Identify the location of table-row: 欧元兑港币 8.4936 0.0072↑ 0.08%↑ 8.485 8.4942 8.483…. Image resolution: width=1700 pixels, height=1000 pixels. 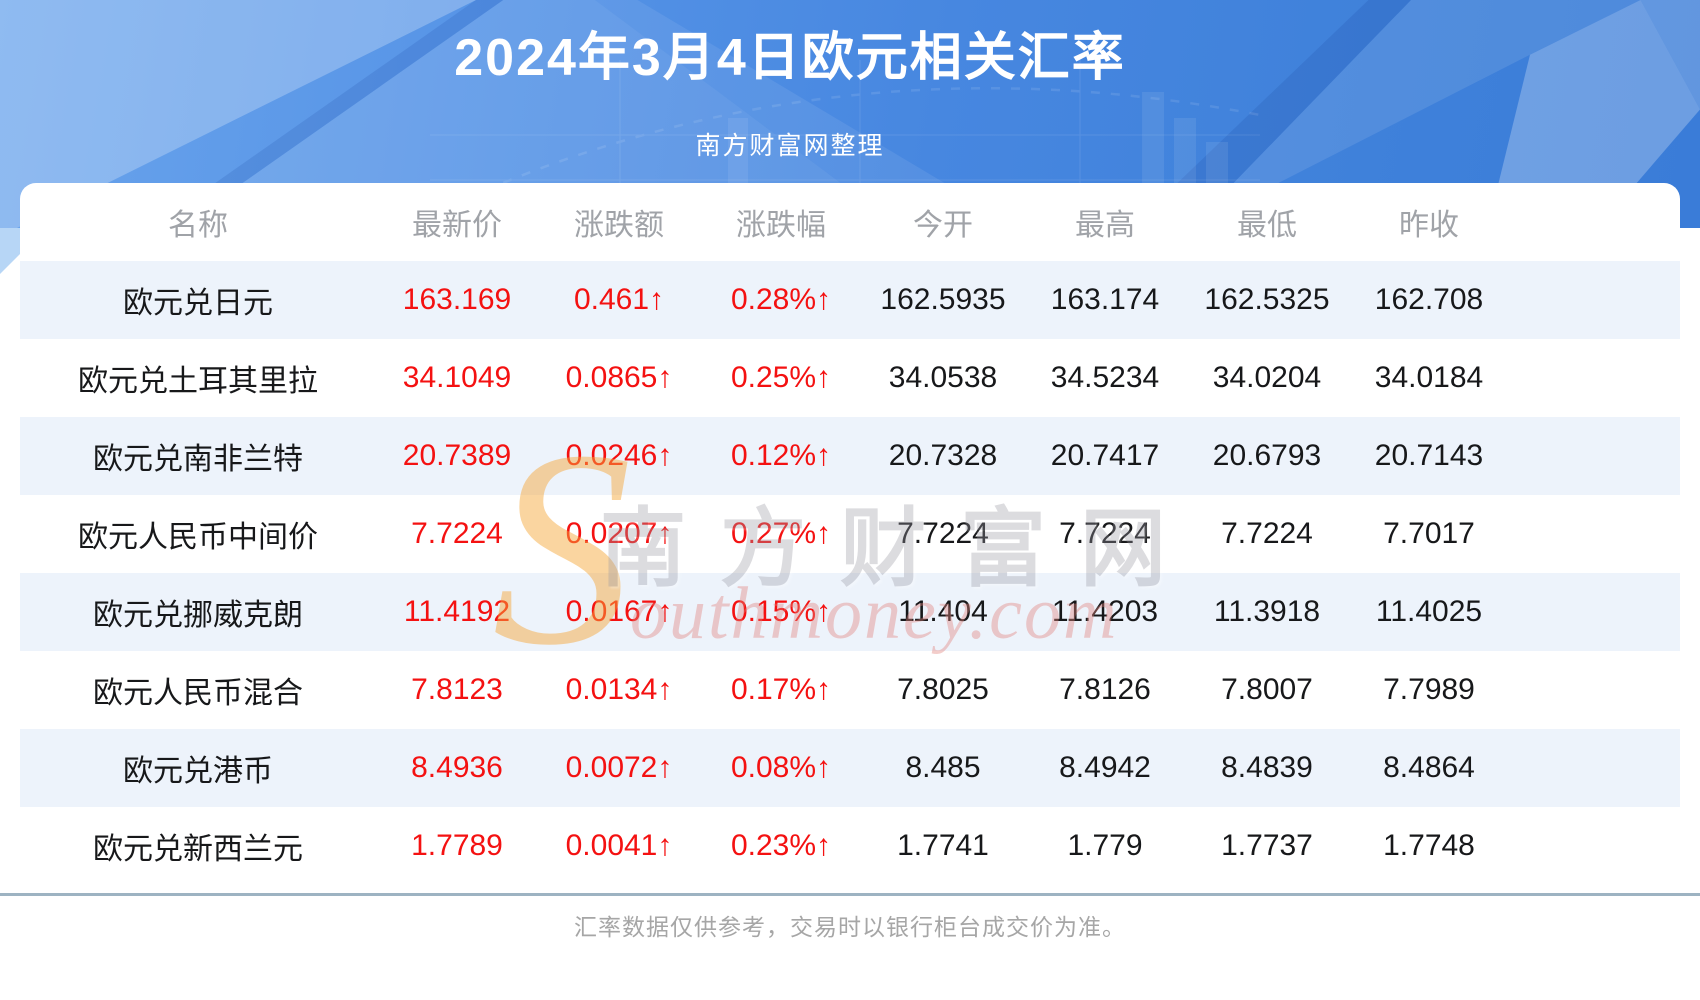
(850, 768).